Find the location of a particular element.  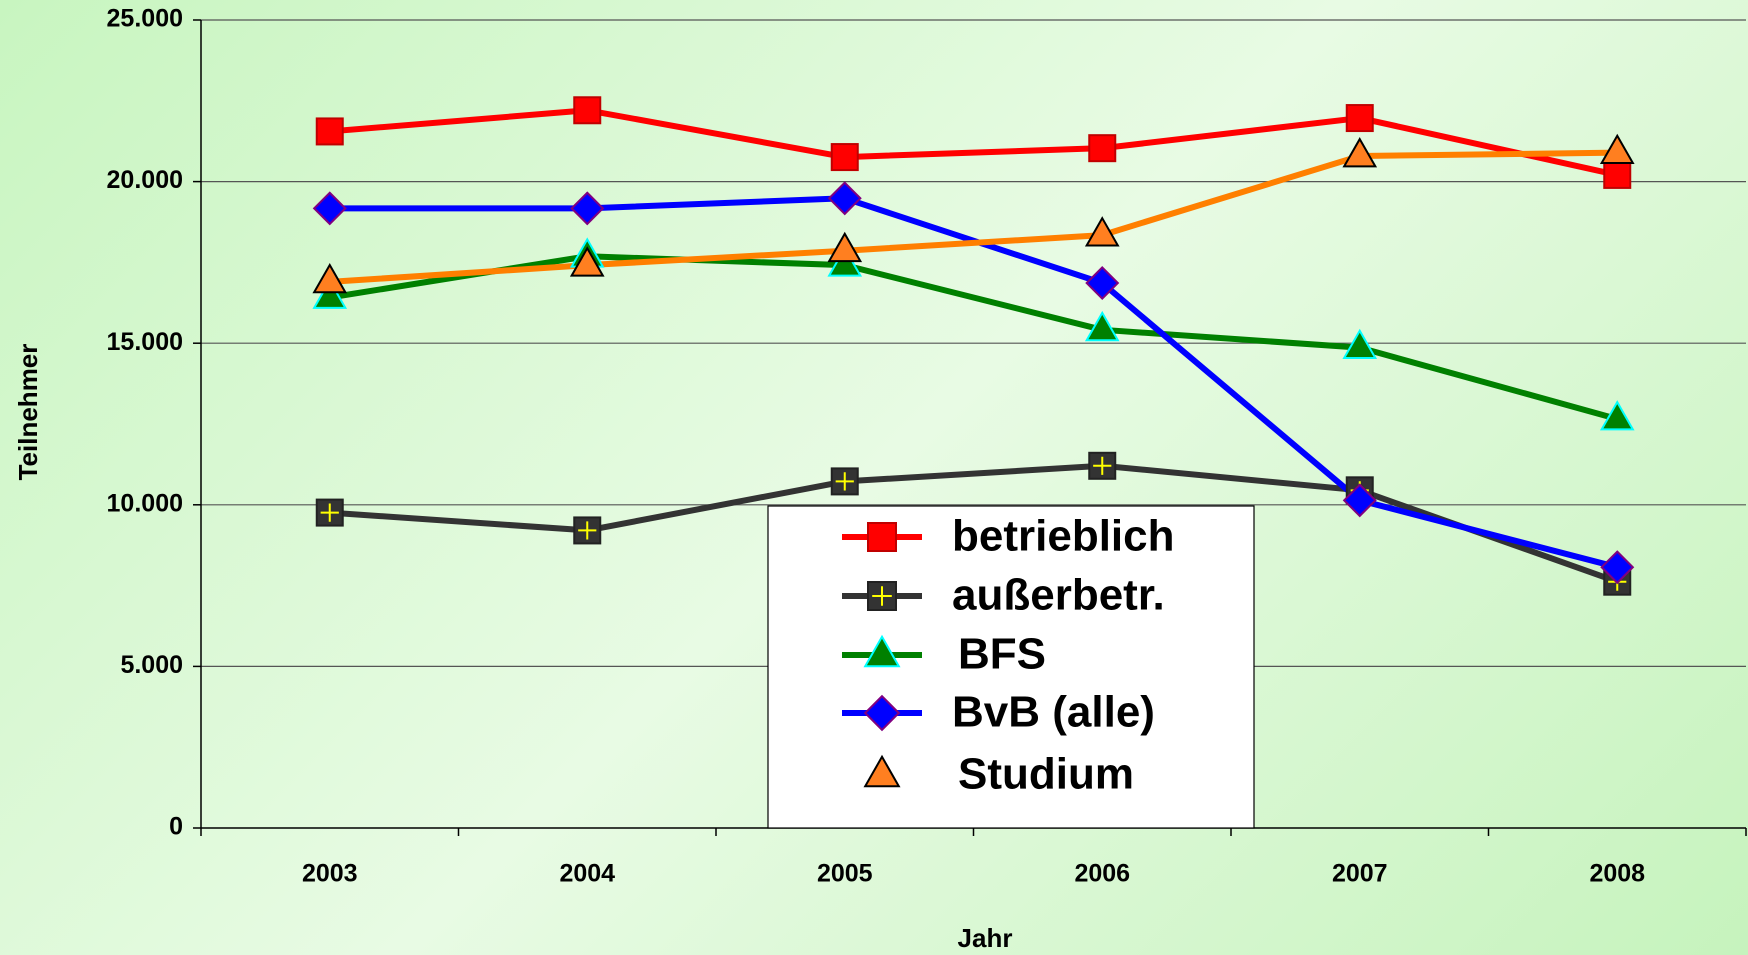

legend-label: BvB (alle) is located at coordinates (1053, 712).